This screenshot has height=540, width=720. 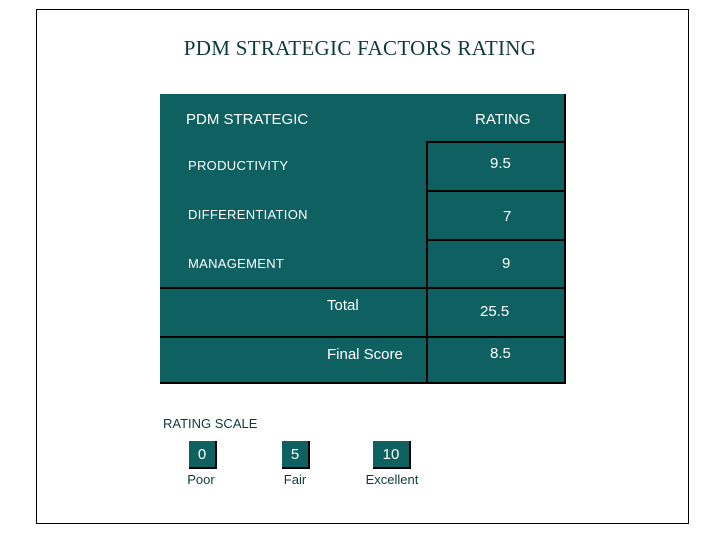 I want to click on header-rating: RATING, so click(x=503, y=119).